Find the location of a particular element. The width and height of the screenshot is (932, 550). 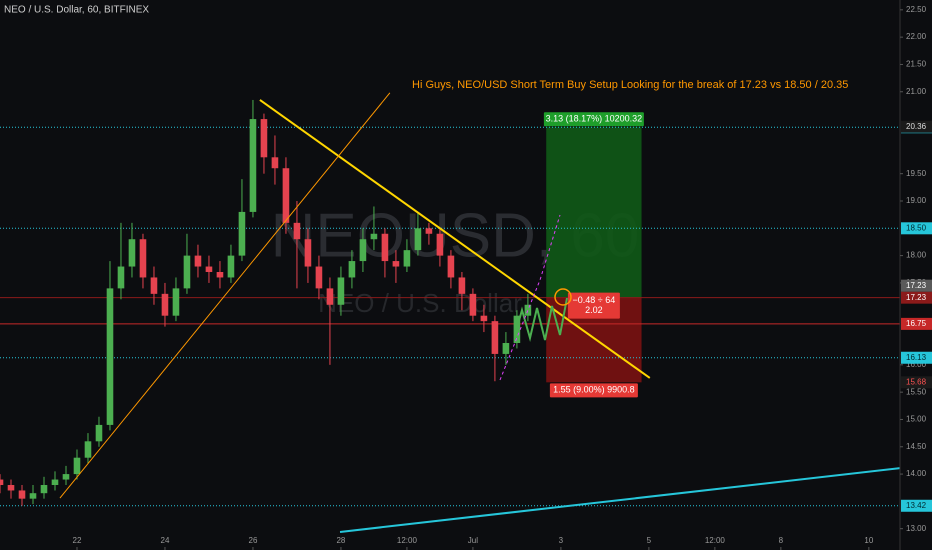

x-tick-label: 8 is located at coordinates (781, 540).